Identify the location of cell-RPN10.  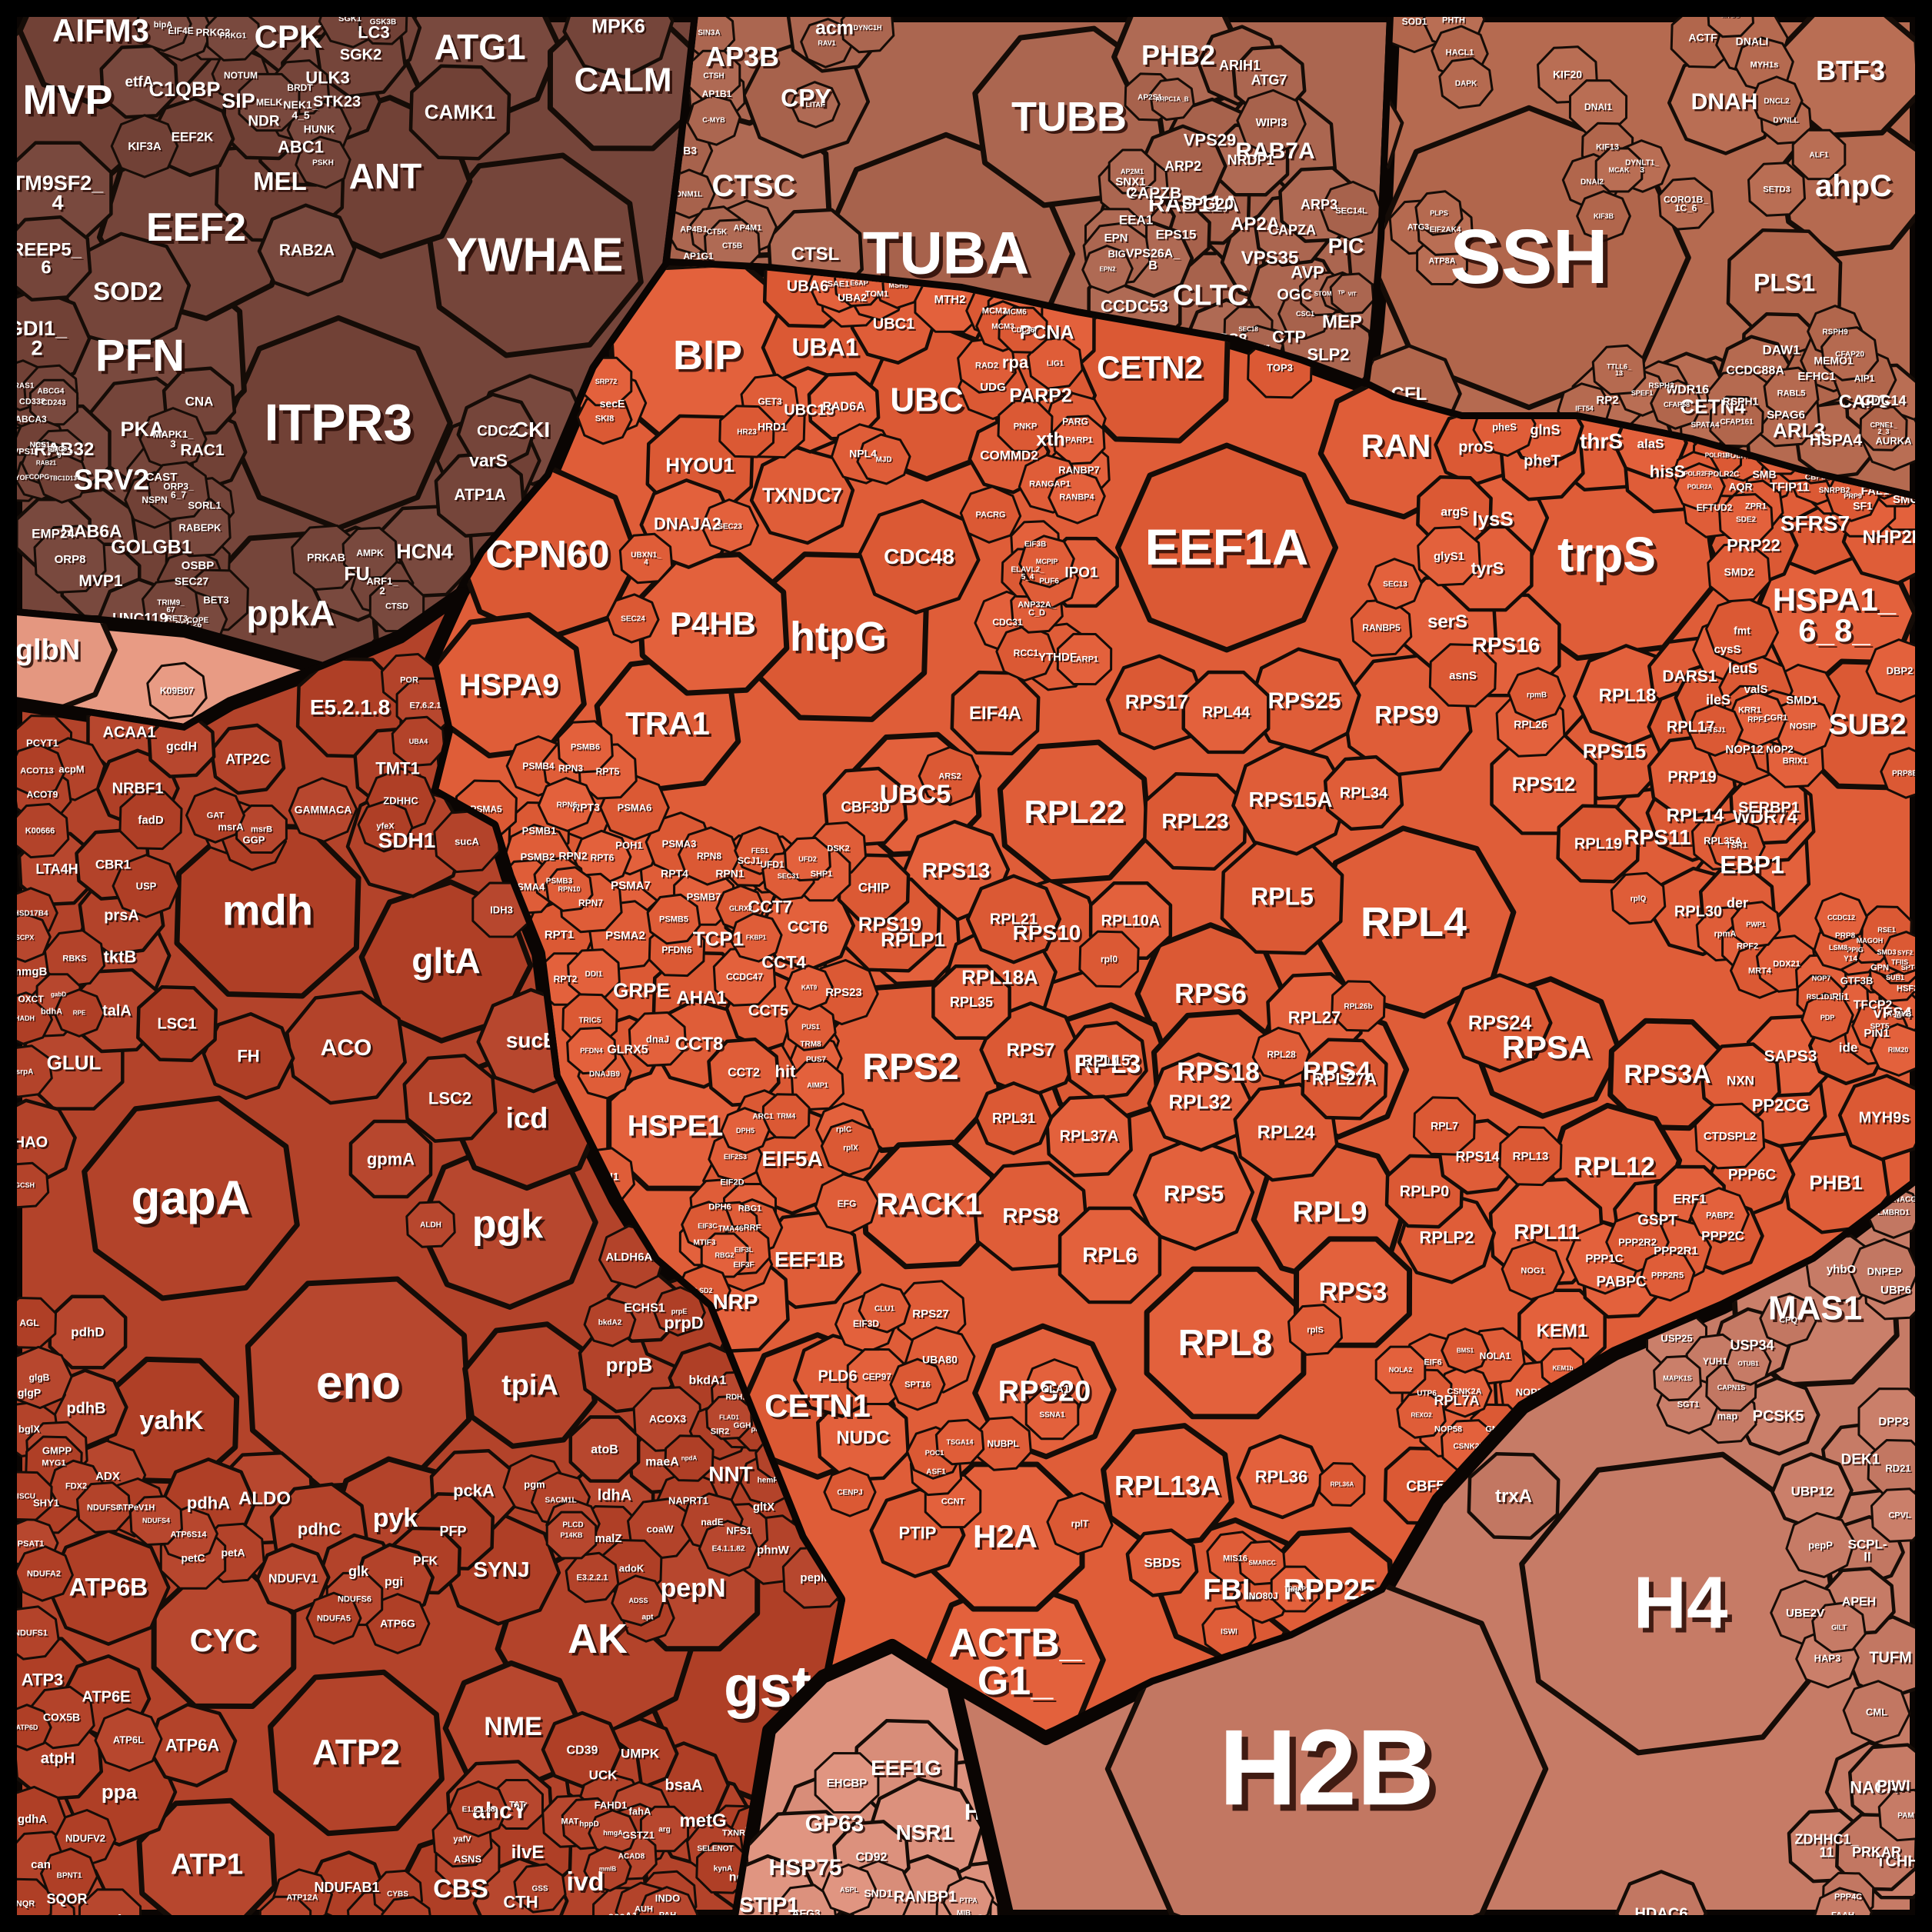
(569, 889).